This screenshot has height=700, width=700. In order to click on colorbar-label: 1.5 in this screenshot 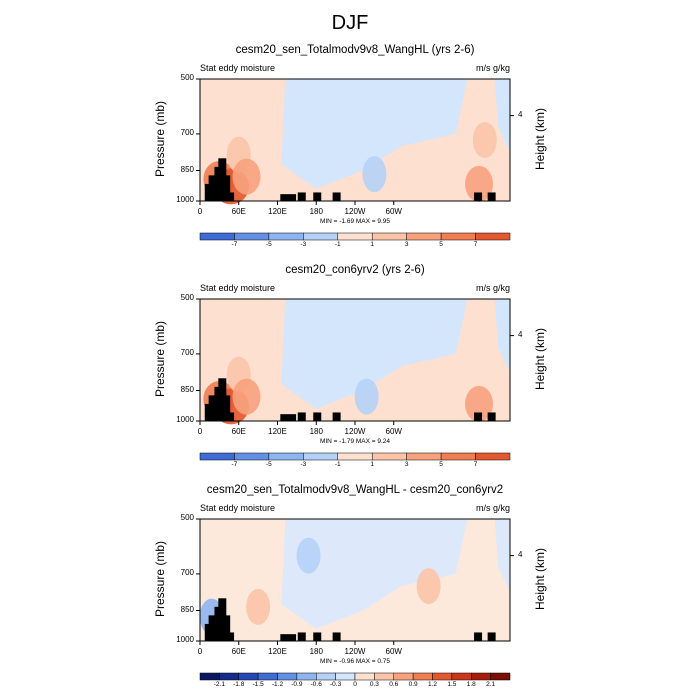, I will do `click(452, 684)`.